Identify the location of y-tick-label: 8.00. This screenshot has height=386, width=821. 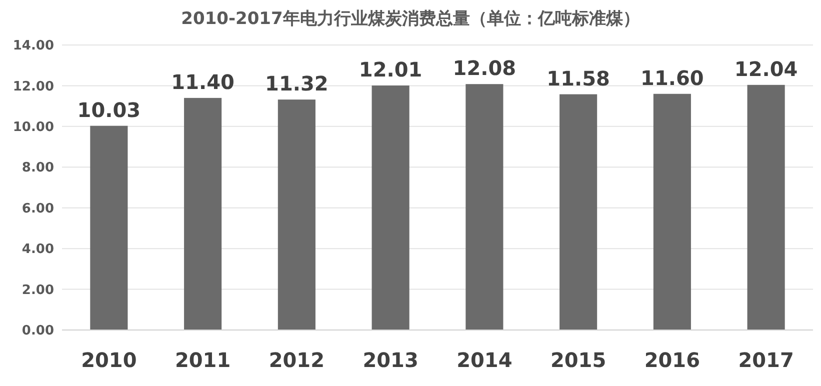
(38, 168).